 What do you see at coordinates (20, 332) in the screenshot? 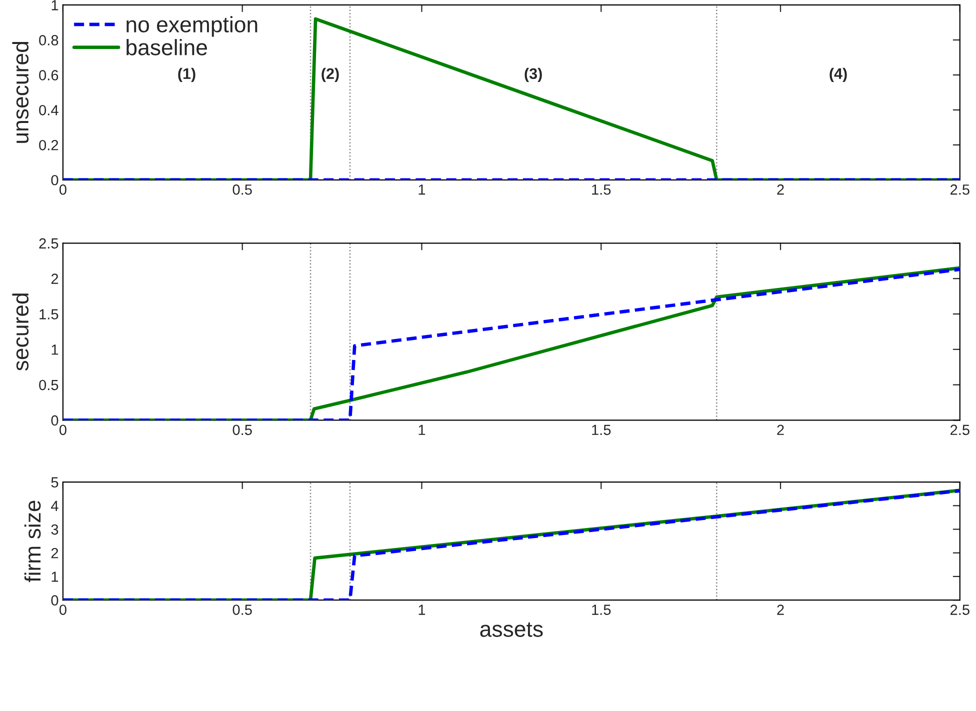
I see `y-axis-title: secured` at bounding box center [20, 332].